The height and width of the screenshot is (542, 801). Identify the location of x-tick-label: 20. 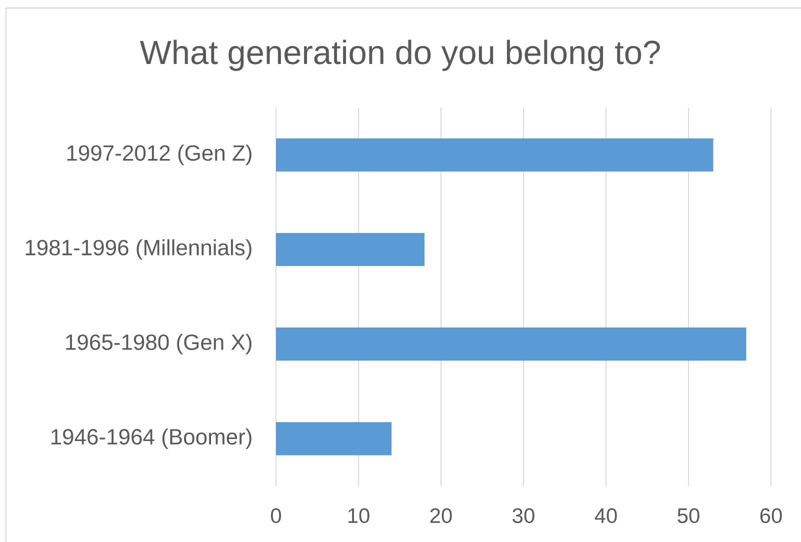
(441, 516).